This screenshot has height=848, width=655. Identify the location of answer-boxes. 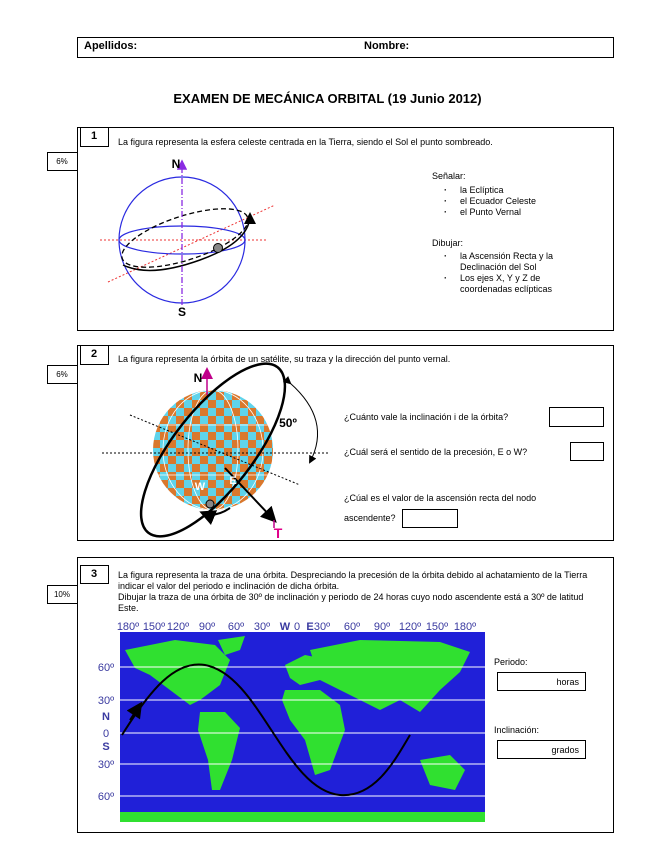
(550, 583).